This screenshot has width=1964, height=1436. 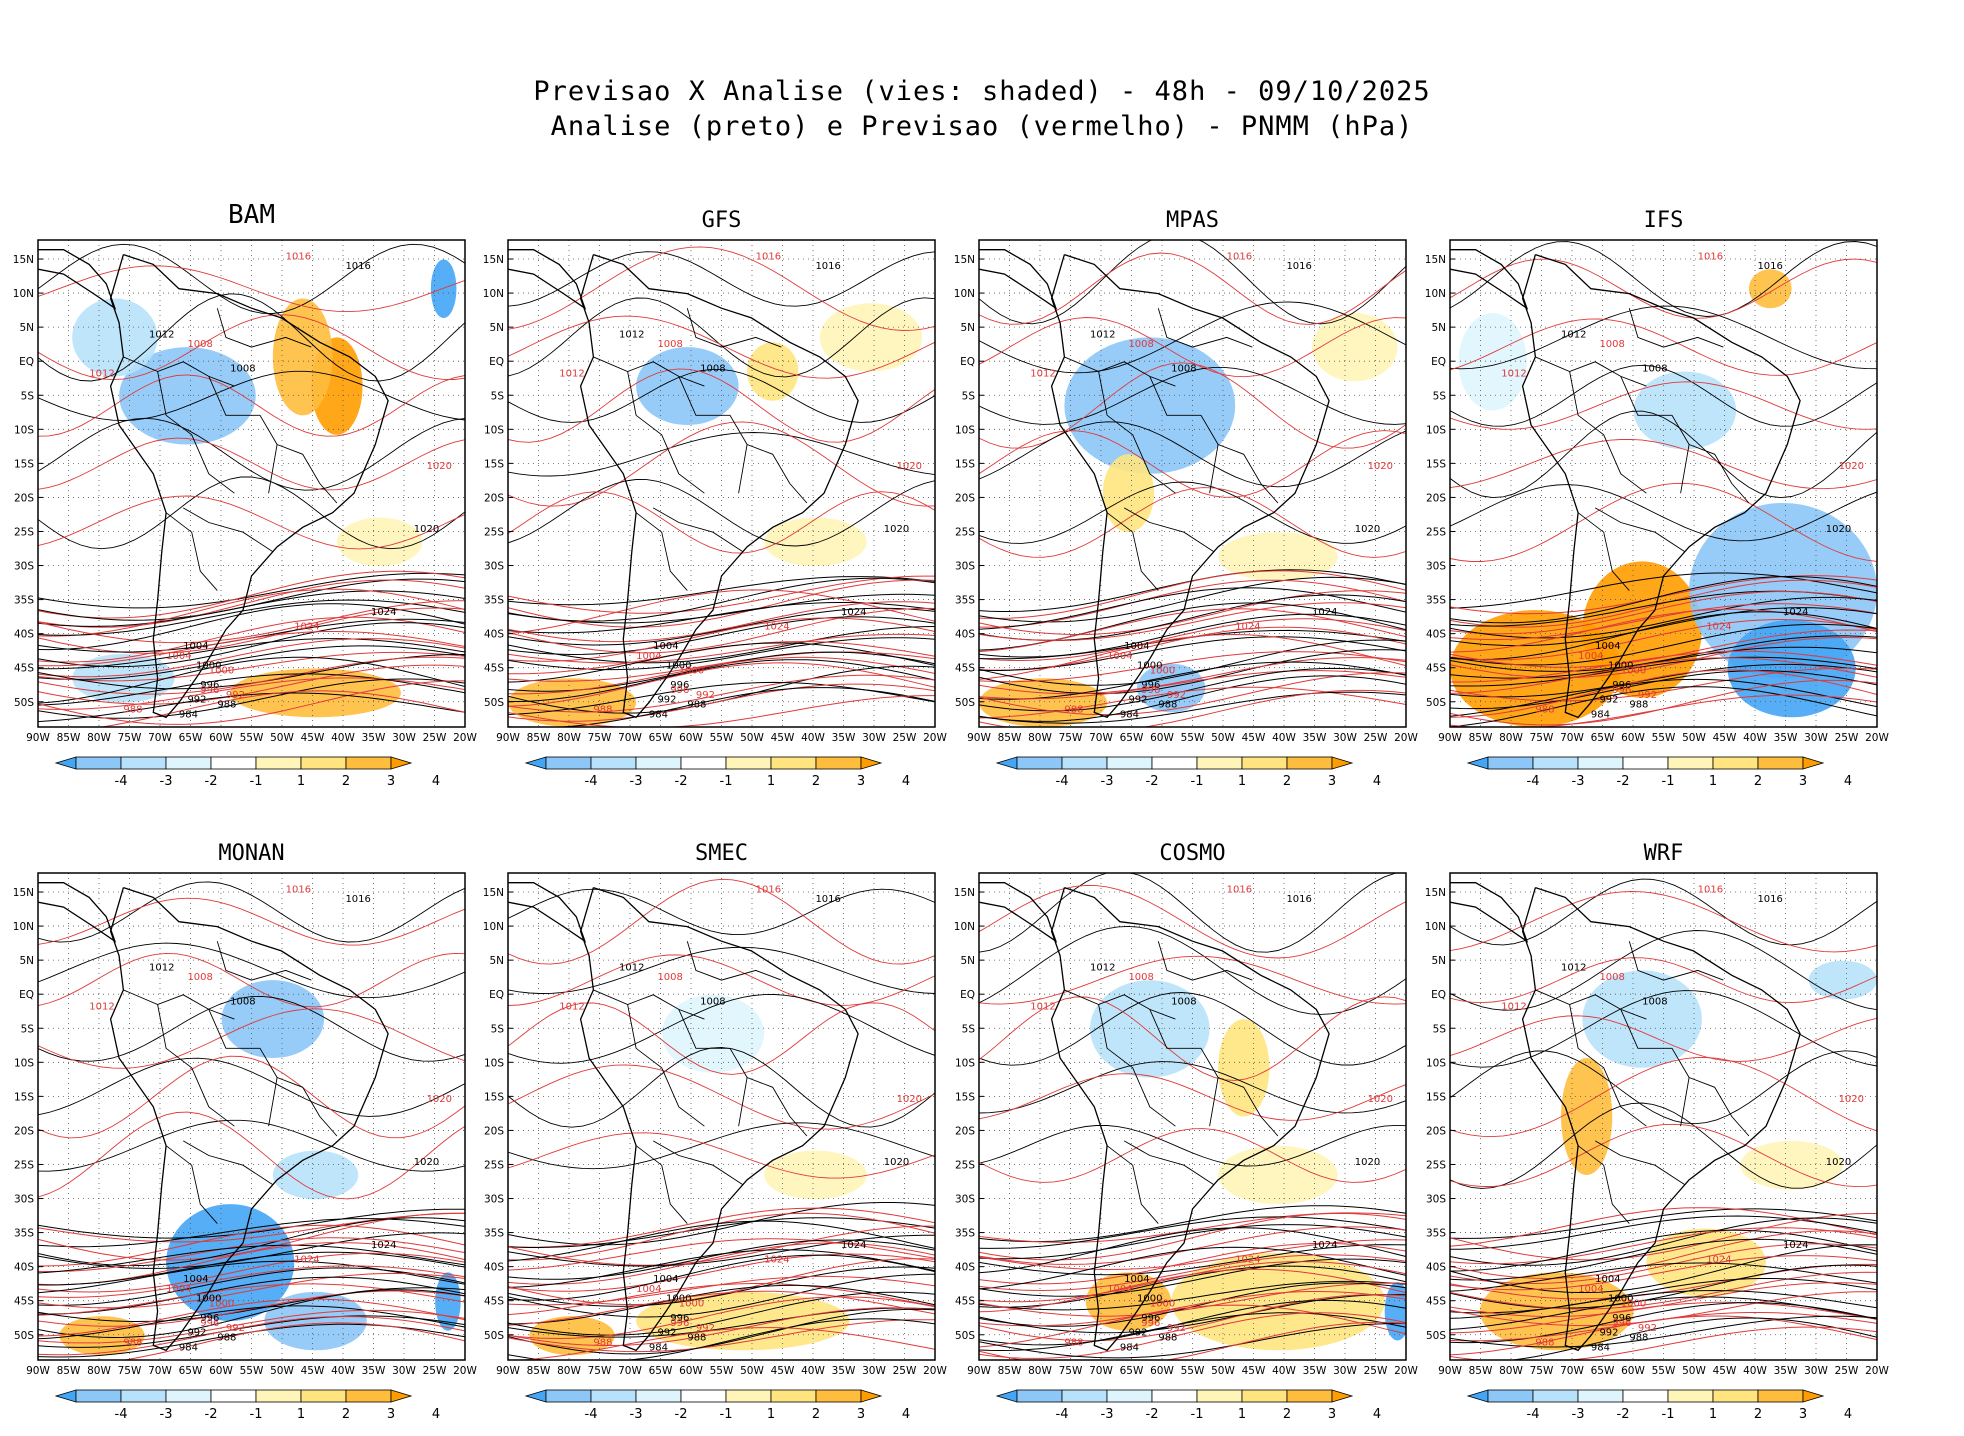 I want to click on lat-label: 50S, so click(x=965, y=703).